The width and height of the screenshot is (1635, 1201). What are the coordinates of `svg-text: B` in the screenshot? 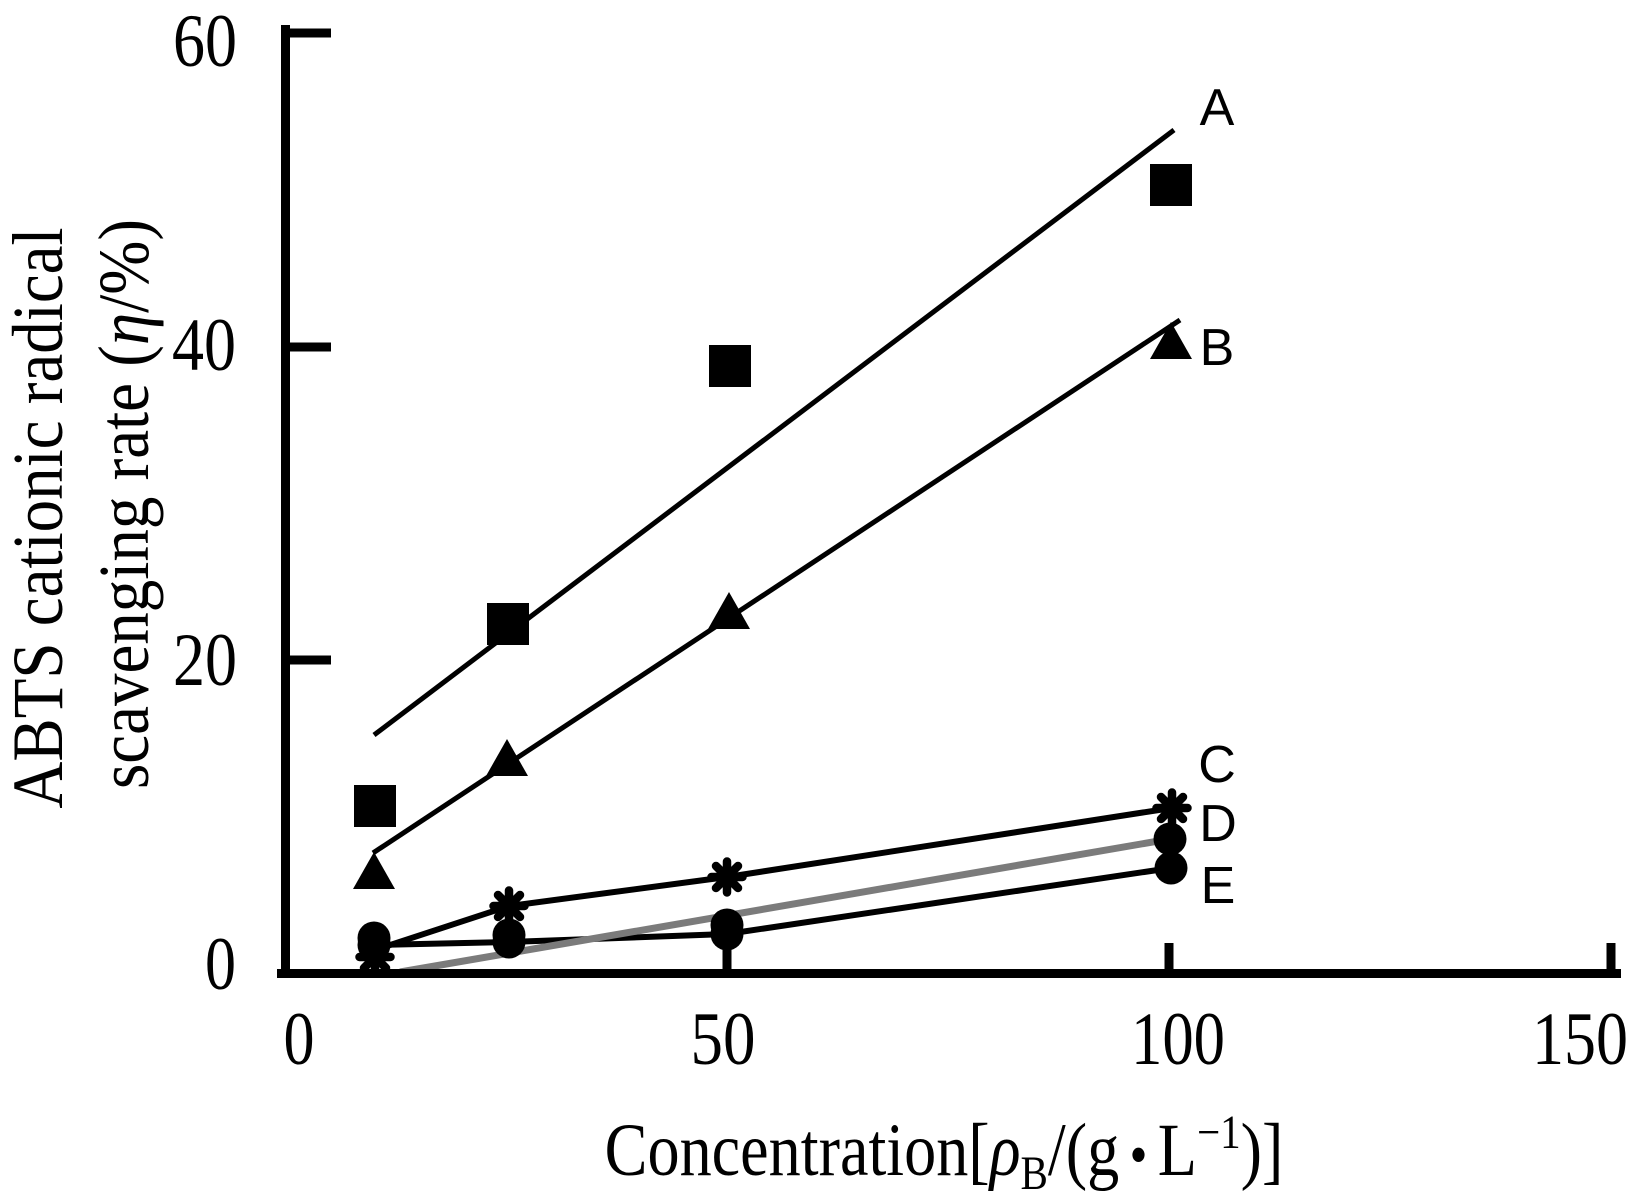 It's located at (1217, 348).